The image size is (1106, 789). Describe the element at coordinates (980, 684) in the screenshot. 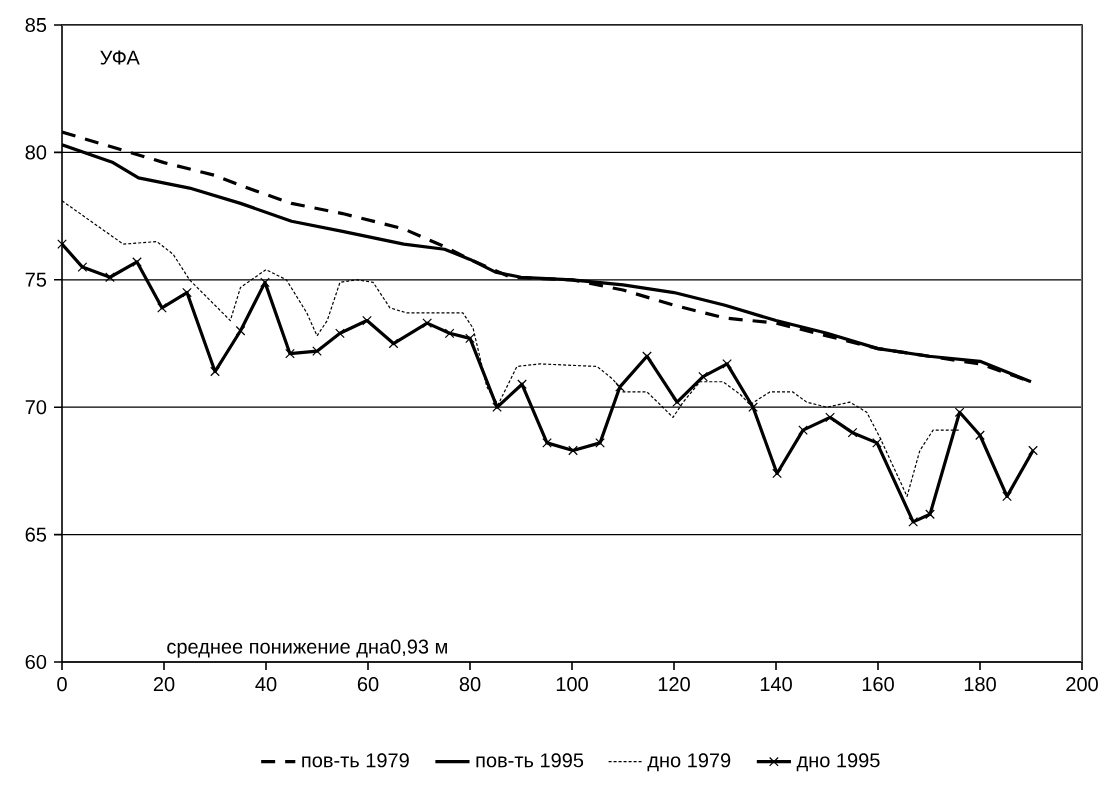

I see `x-tick-label: 180` at that location.